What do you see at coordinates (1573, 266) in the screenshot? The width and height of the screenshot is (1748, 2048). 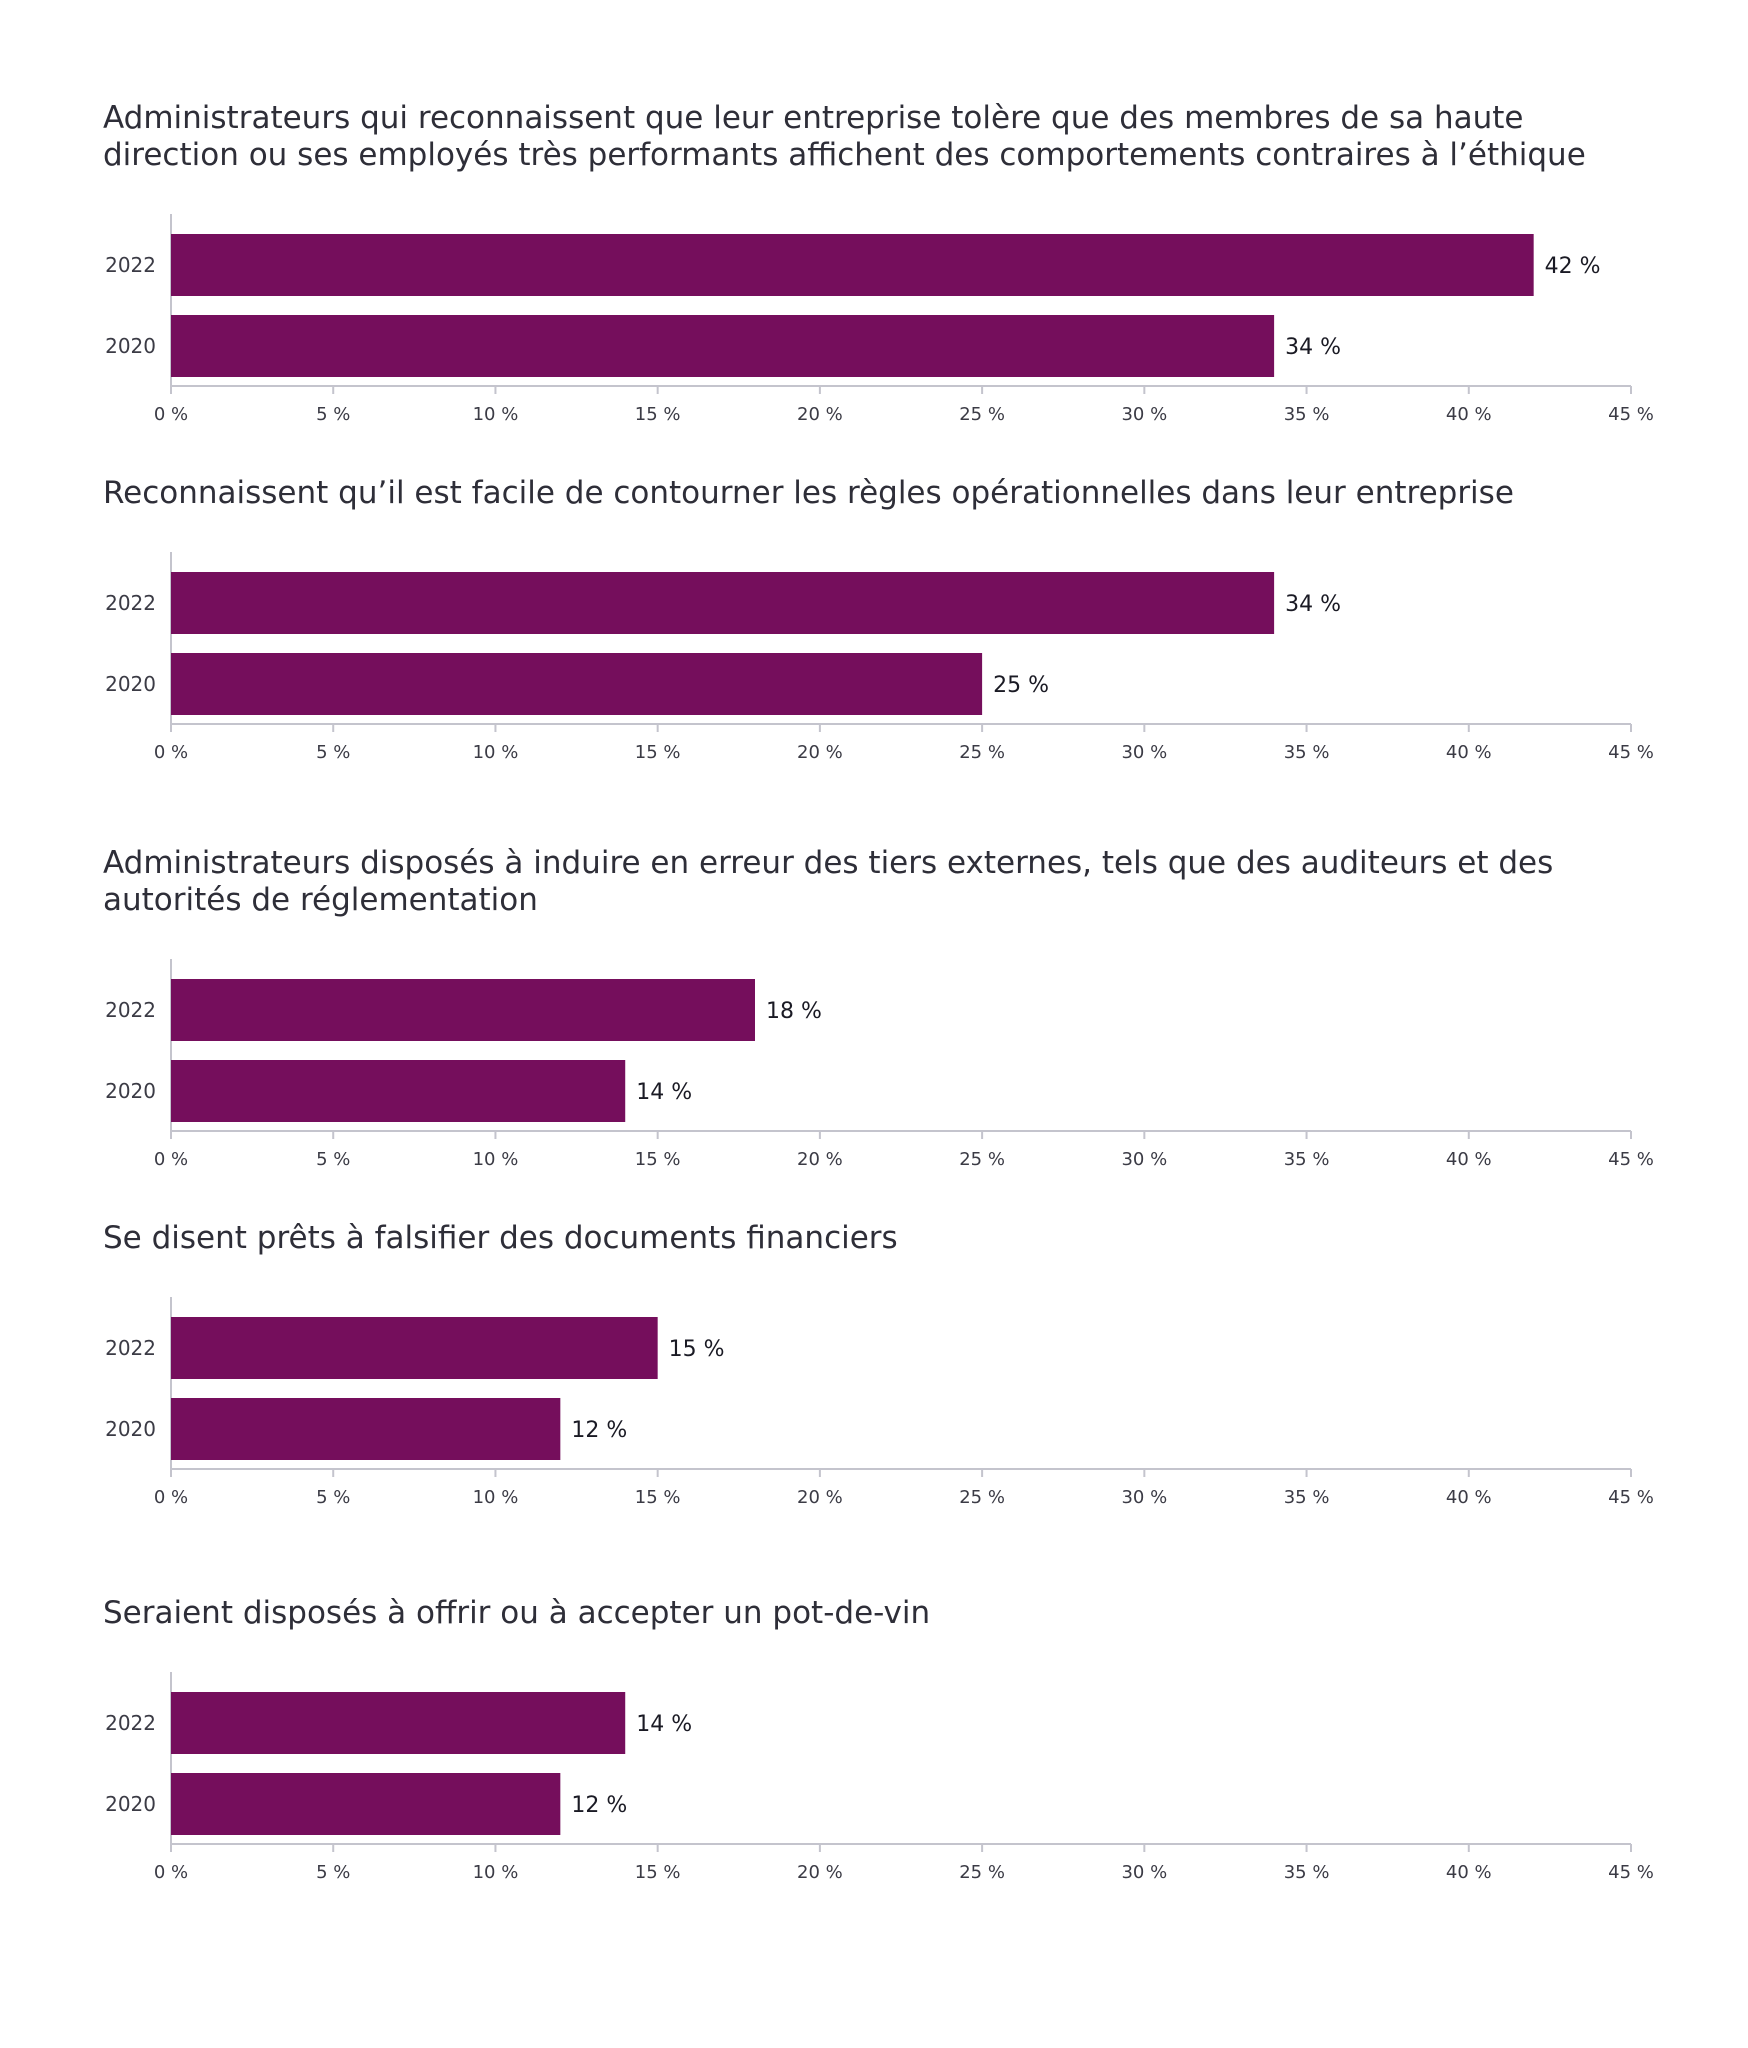 I see `value-label: 42 %` at bounding box center [1573, 266].